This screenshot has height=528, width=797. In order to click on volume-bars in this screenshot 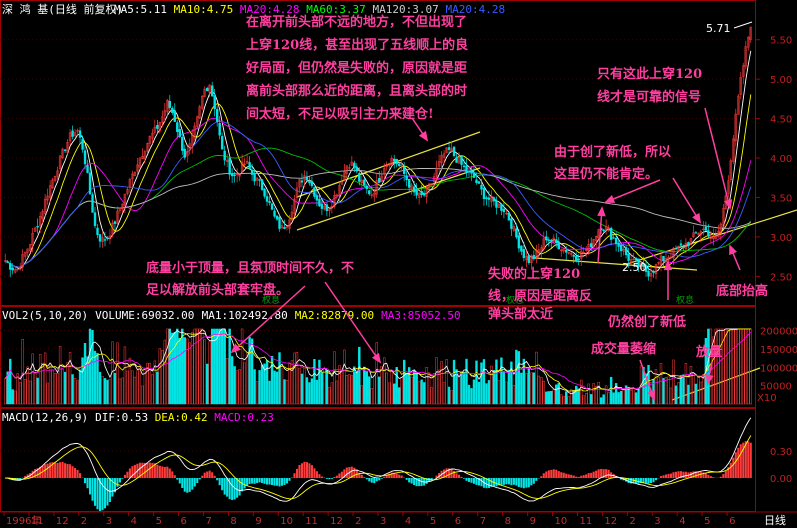, I will do `click(378, 366)`.